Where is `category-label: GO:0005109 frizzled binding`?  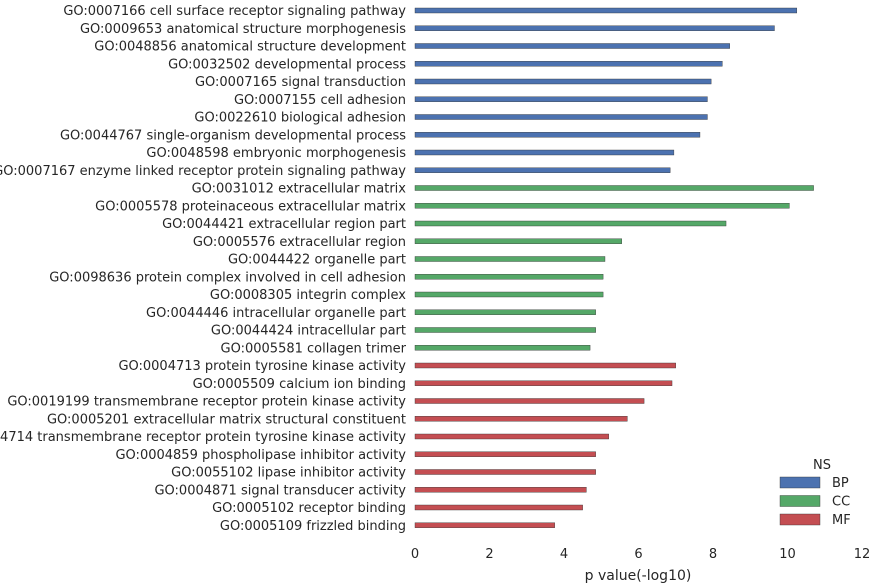 category-label: GO:0005109 frizzled binding is located at coordinates (313, 526).